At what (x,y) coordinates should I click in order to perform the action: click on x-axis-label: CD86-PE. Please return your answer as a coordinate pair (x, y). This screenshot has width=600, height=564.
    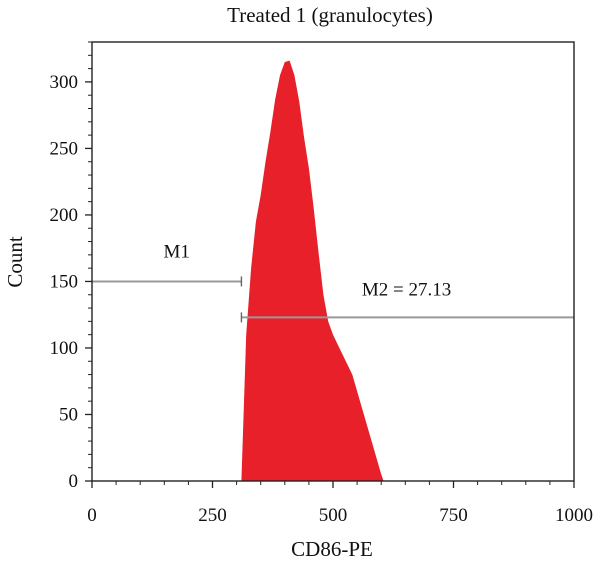
    Looking at the image, I should click on (332, 549).